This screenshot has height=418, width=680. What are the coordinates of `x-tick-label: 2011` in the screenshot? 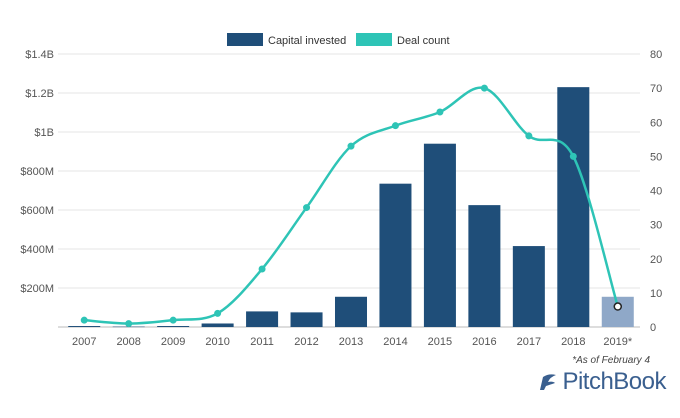 It's located at (262, 342).